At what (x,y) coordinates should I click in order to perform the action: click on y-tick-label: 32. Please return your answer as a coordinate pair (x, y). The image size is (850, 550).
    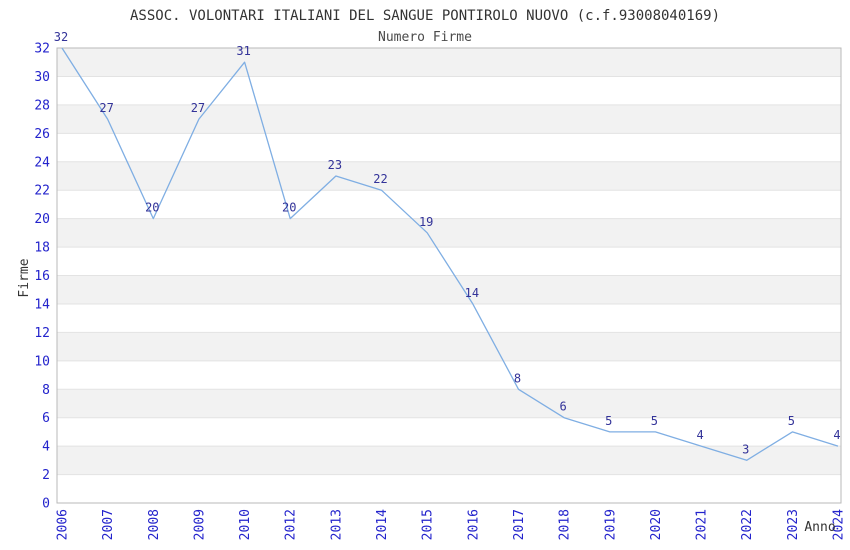
    Looking at the image, I should click on (42, 49).